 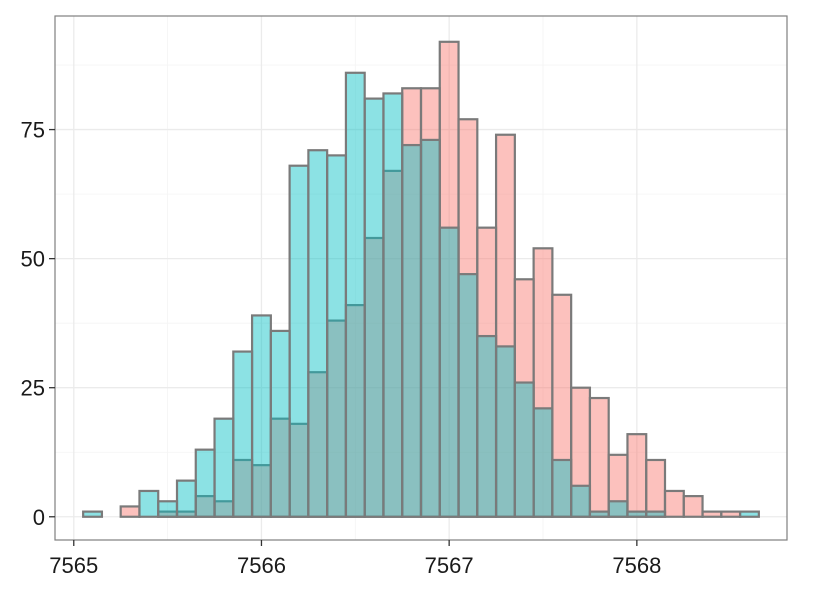 What do you see at coordinates (38, 324) in the screenshot?
I see `y-axis: 0 25 50 75` at bounding box center [38, 324].